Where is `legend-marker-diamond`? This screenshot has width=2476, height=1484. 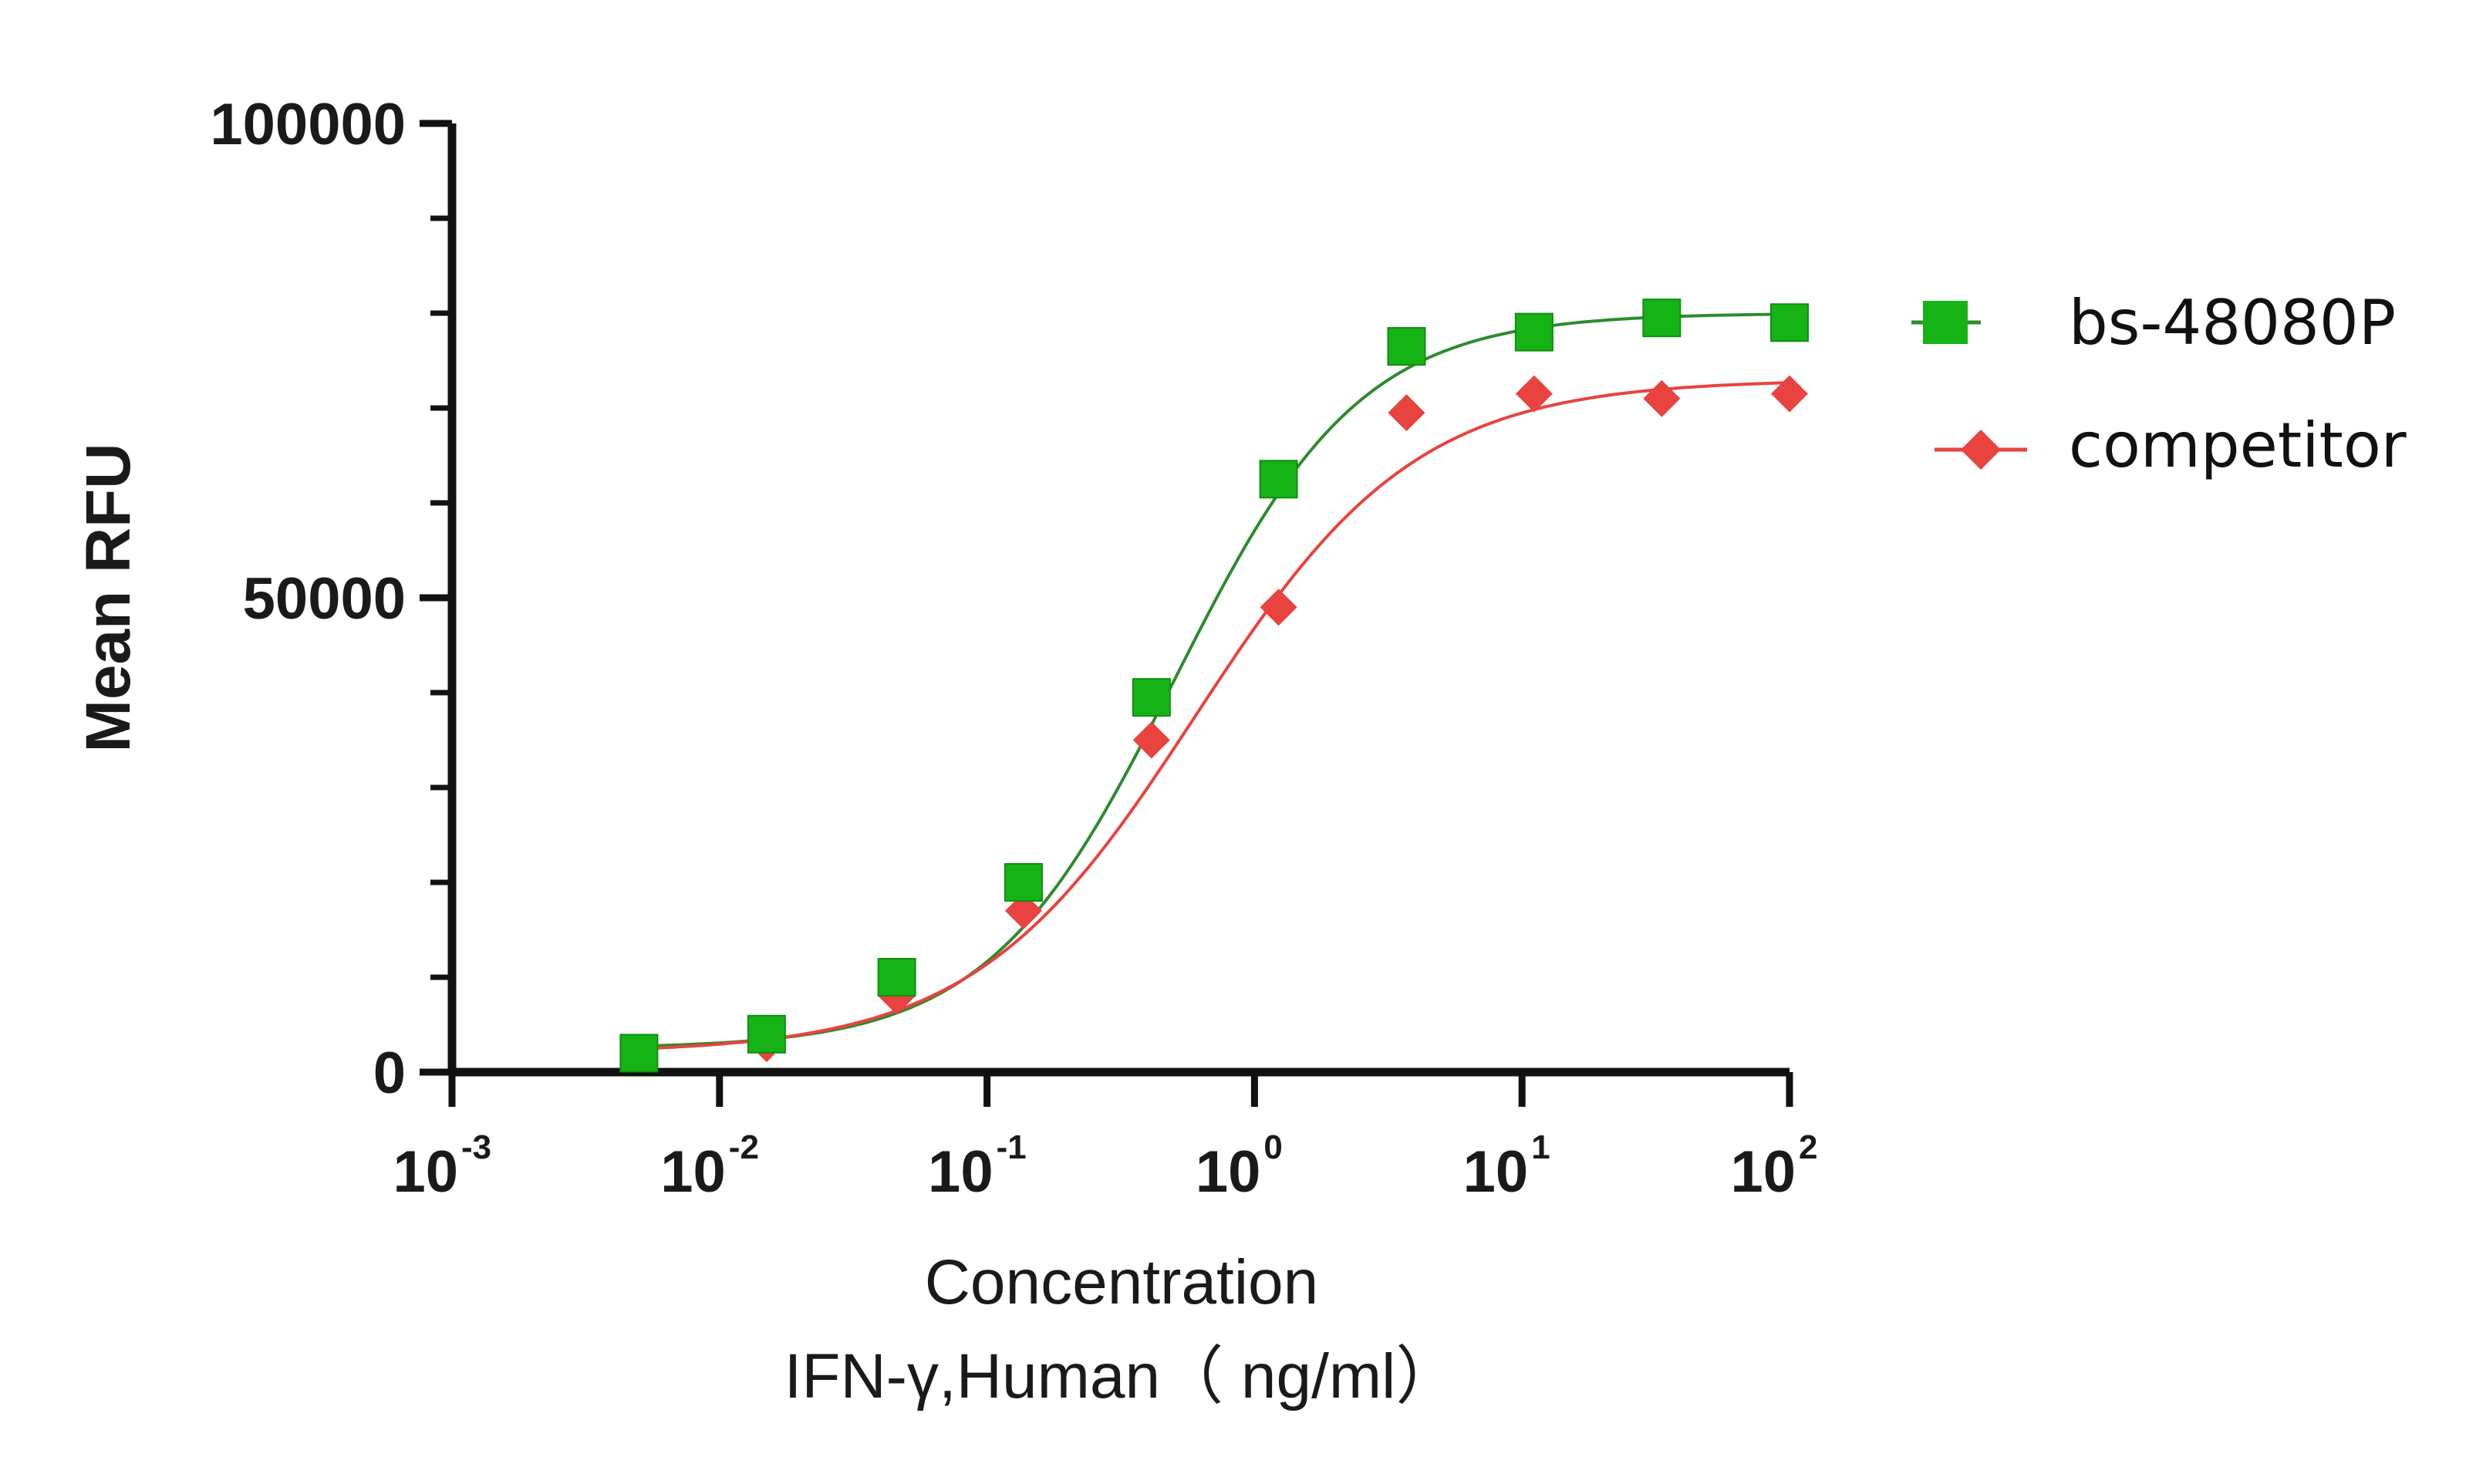 legend-marker-diamond is located at coordinates (1981, 450).